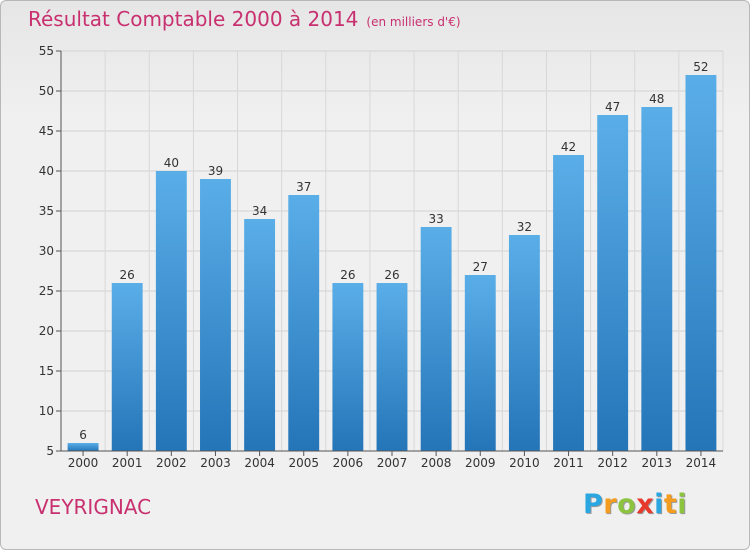 This screenshot has height=551, width=750. Describe the element at coordinates (83, 463) in the screenshot. I see `x-tick-label: 2000` at that location.